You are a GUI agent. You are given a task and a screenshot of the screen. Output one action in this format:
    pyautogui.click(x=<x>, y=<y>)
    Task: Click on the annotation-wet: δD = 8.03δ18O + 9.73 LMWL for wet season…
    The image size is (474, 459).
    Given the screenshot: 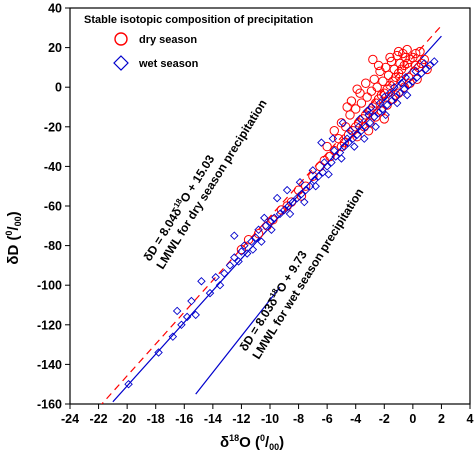 What is the action you would take?
    pyautogui.click(x=301, y=274)
    